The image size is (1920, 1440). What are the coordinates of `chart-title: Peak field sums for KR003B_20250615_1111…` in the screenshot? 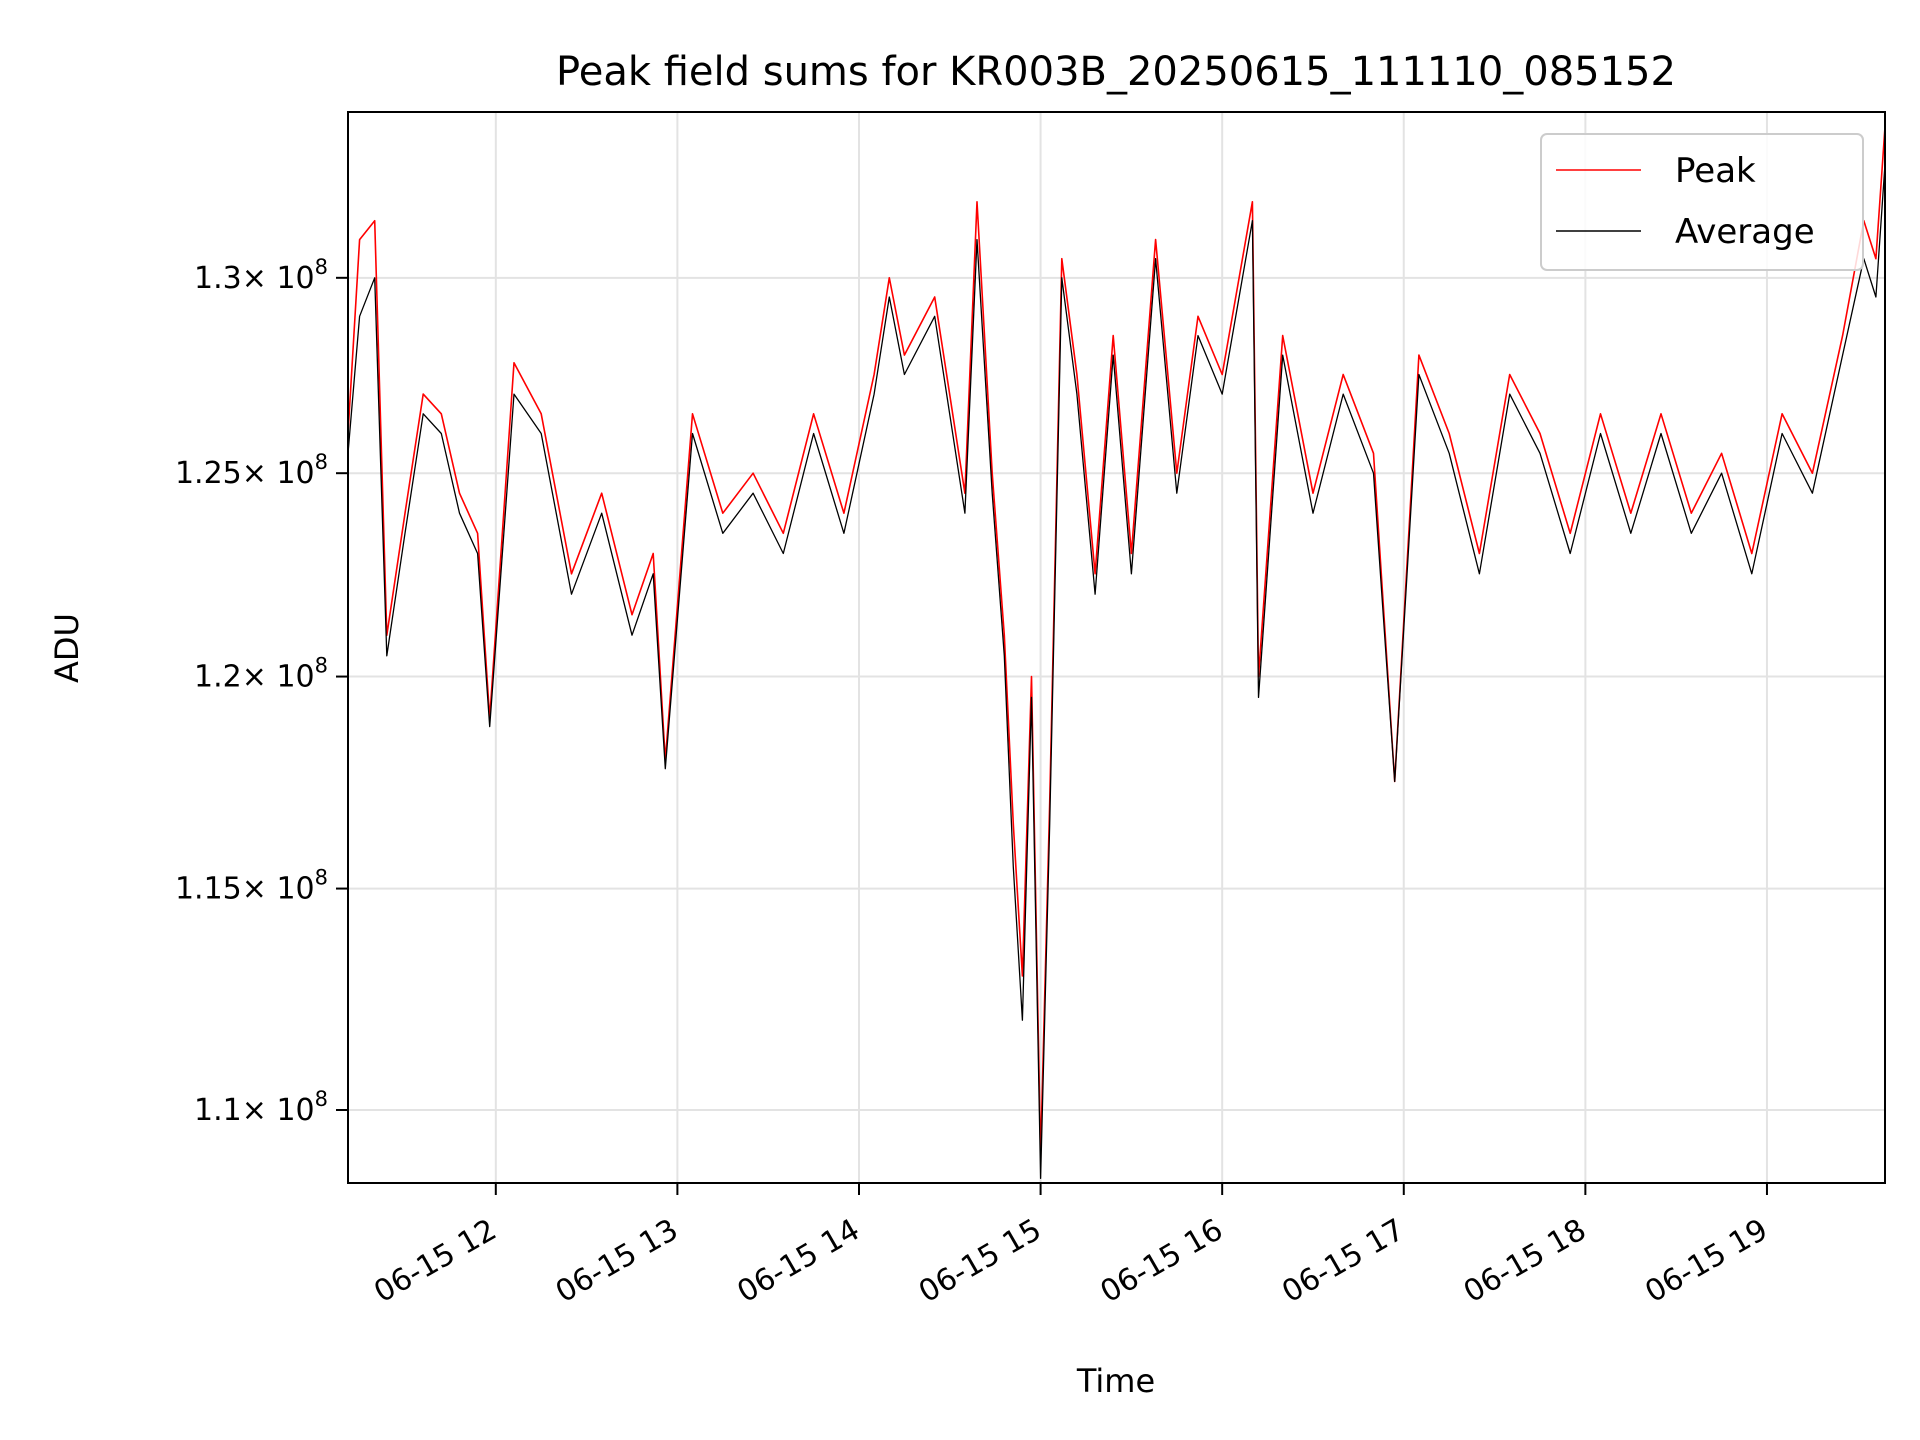 It's located at (1116, 72).